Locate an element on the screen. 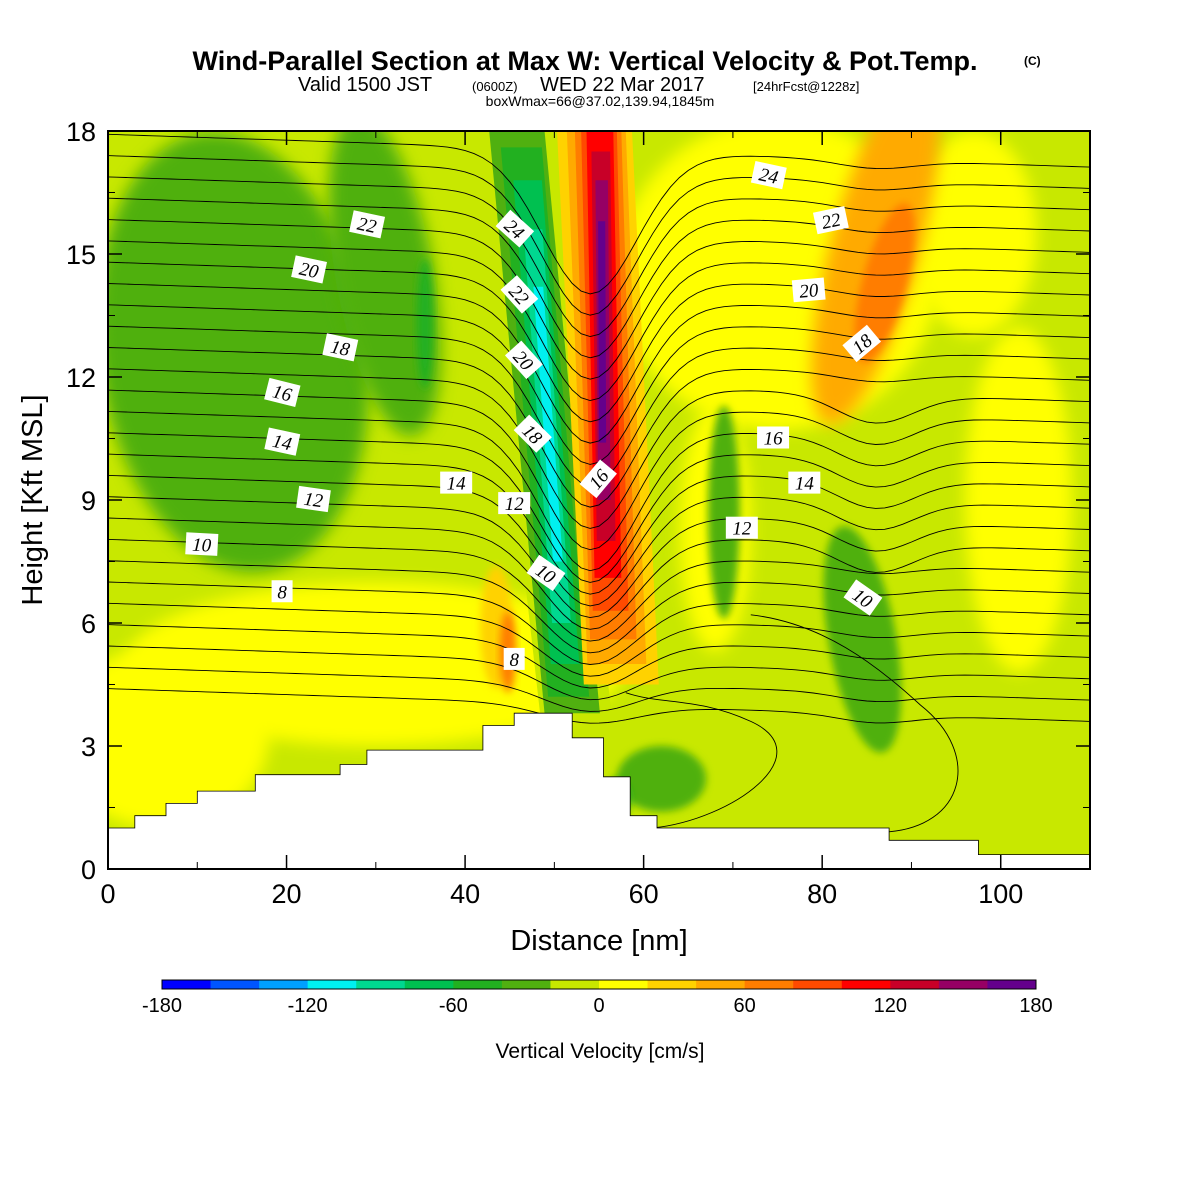 Image resolution: width=1200 pixels, height=1200 pixels. theta-contour-label: 22 is located at coordinates (830, 220).